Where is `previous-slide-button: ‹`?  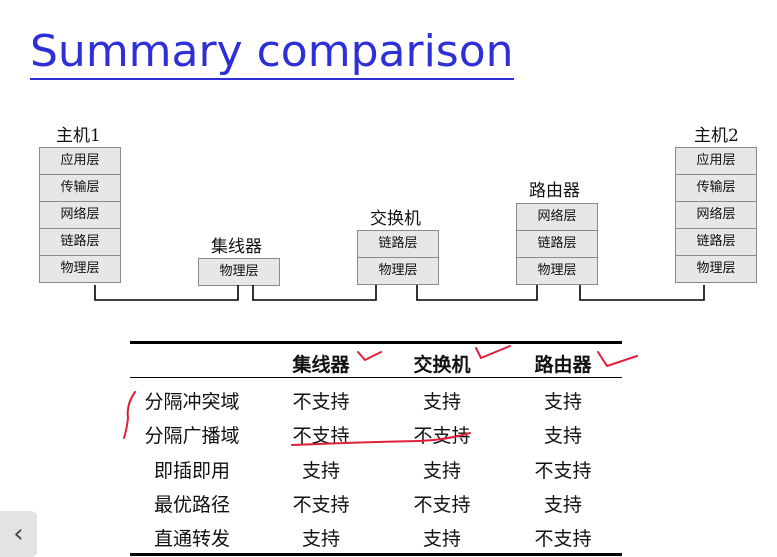
previous-slide-button: ‹ is located at coordinates (18, 534).